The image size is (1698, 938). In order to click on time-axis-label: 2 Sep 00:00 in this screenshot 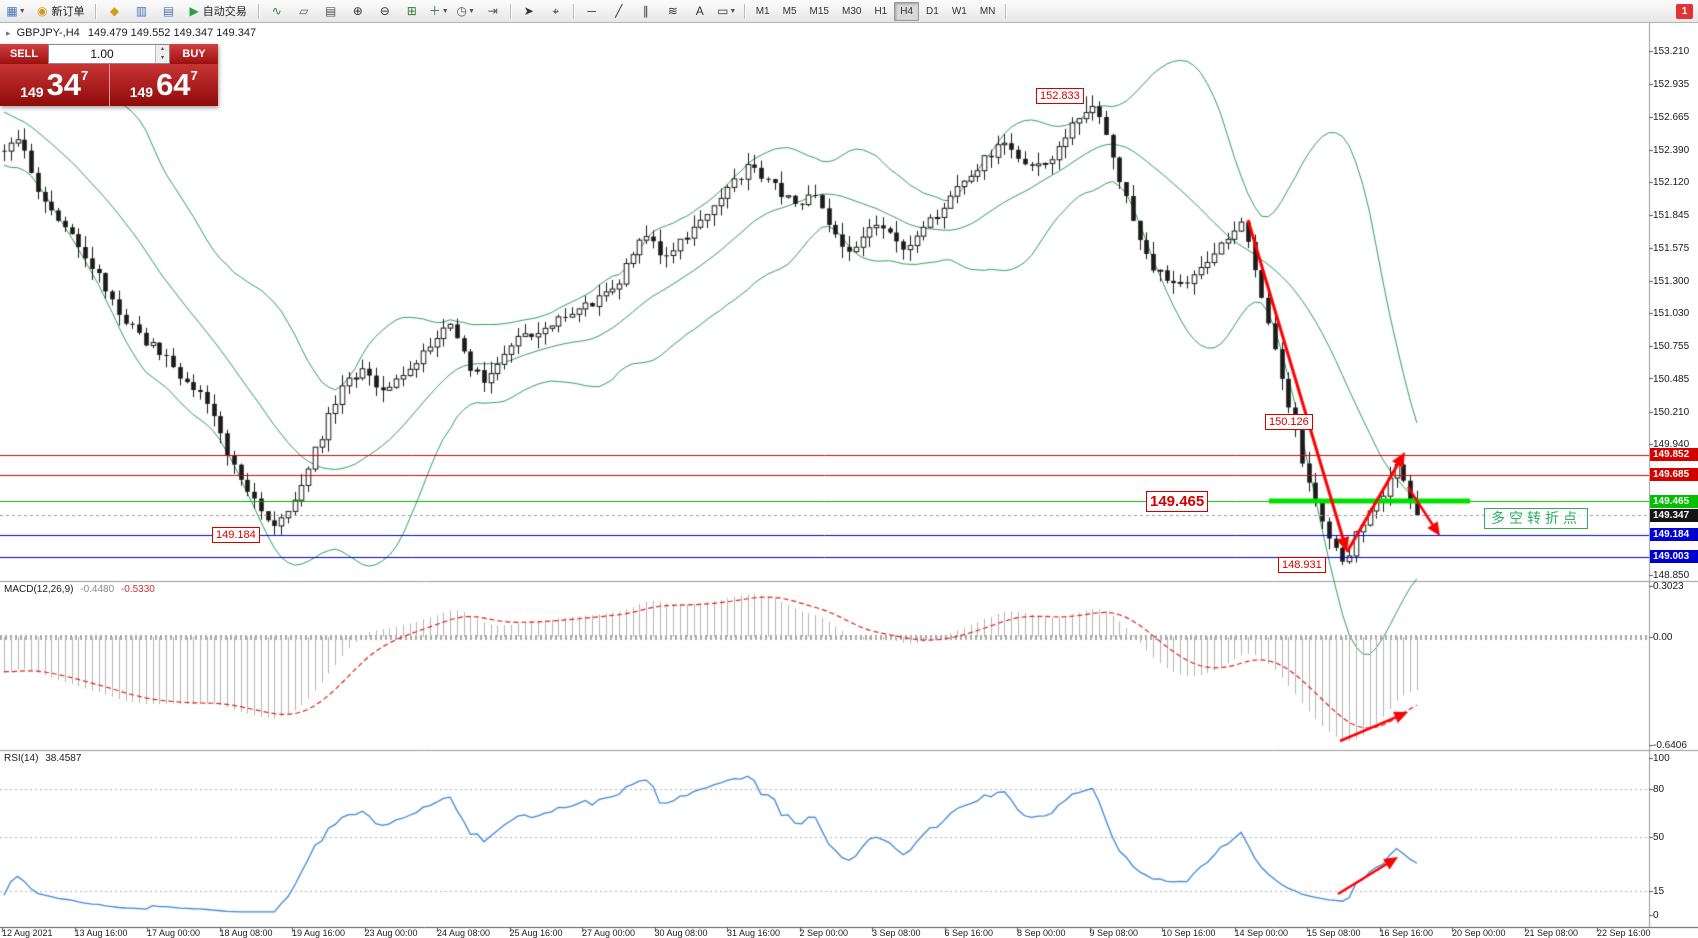, I will do `click(824, 933)`.